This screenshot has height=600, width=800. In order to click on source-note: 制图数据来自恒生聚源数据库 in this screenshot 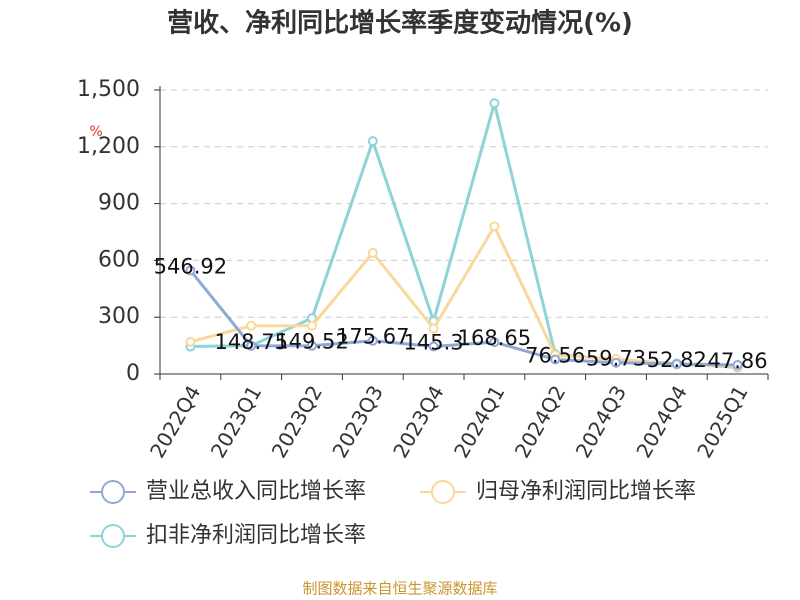, I will do `click(399, 589)`.